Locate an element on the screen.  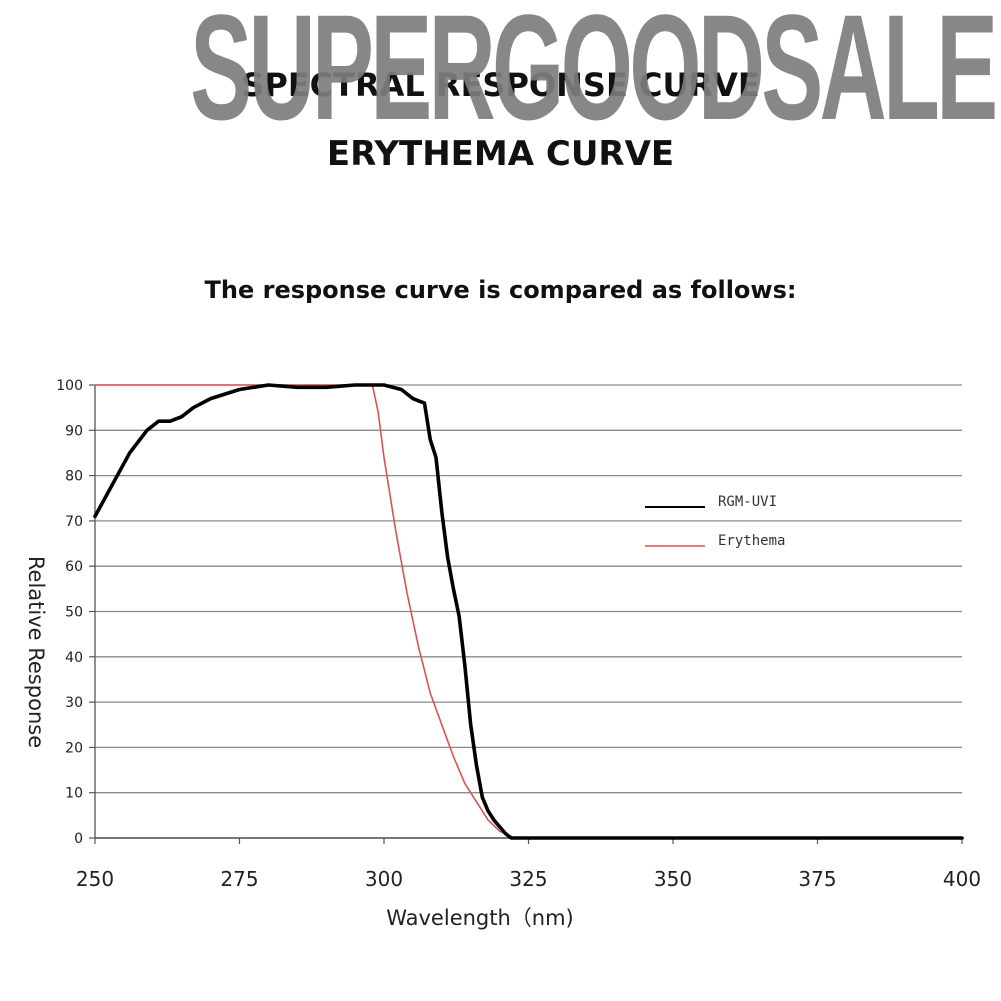
legend-rgm-uvi-label: RGM-UVI is located at coordinates (747, 502).